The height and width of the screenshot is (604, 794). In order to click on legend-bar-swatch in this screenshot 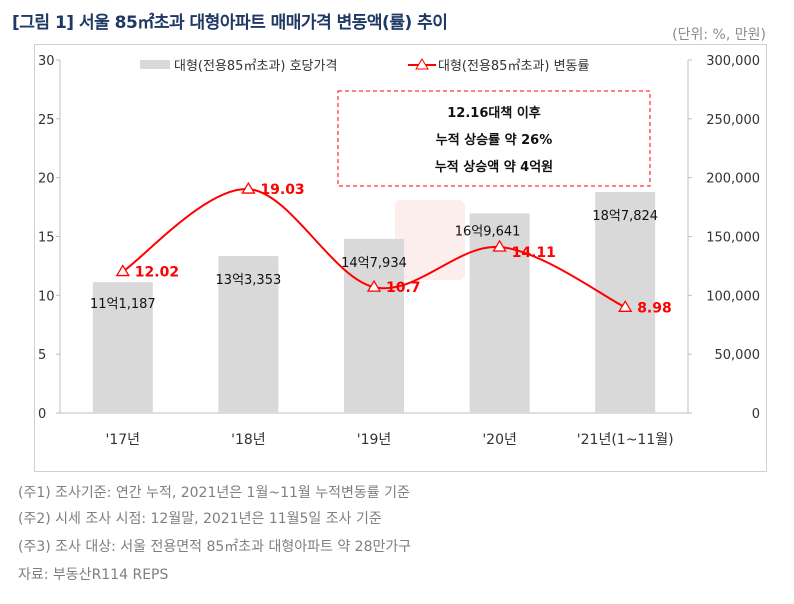, I will do `click(155, 64)`.